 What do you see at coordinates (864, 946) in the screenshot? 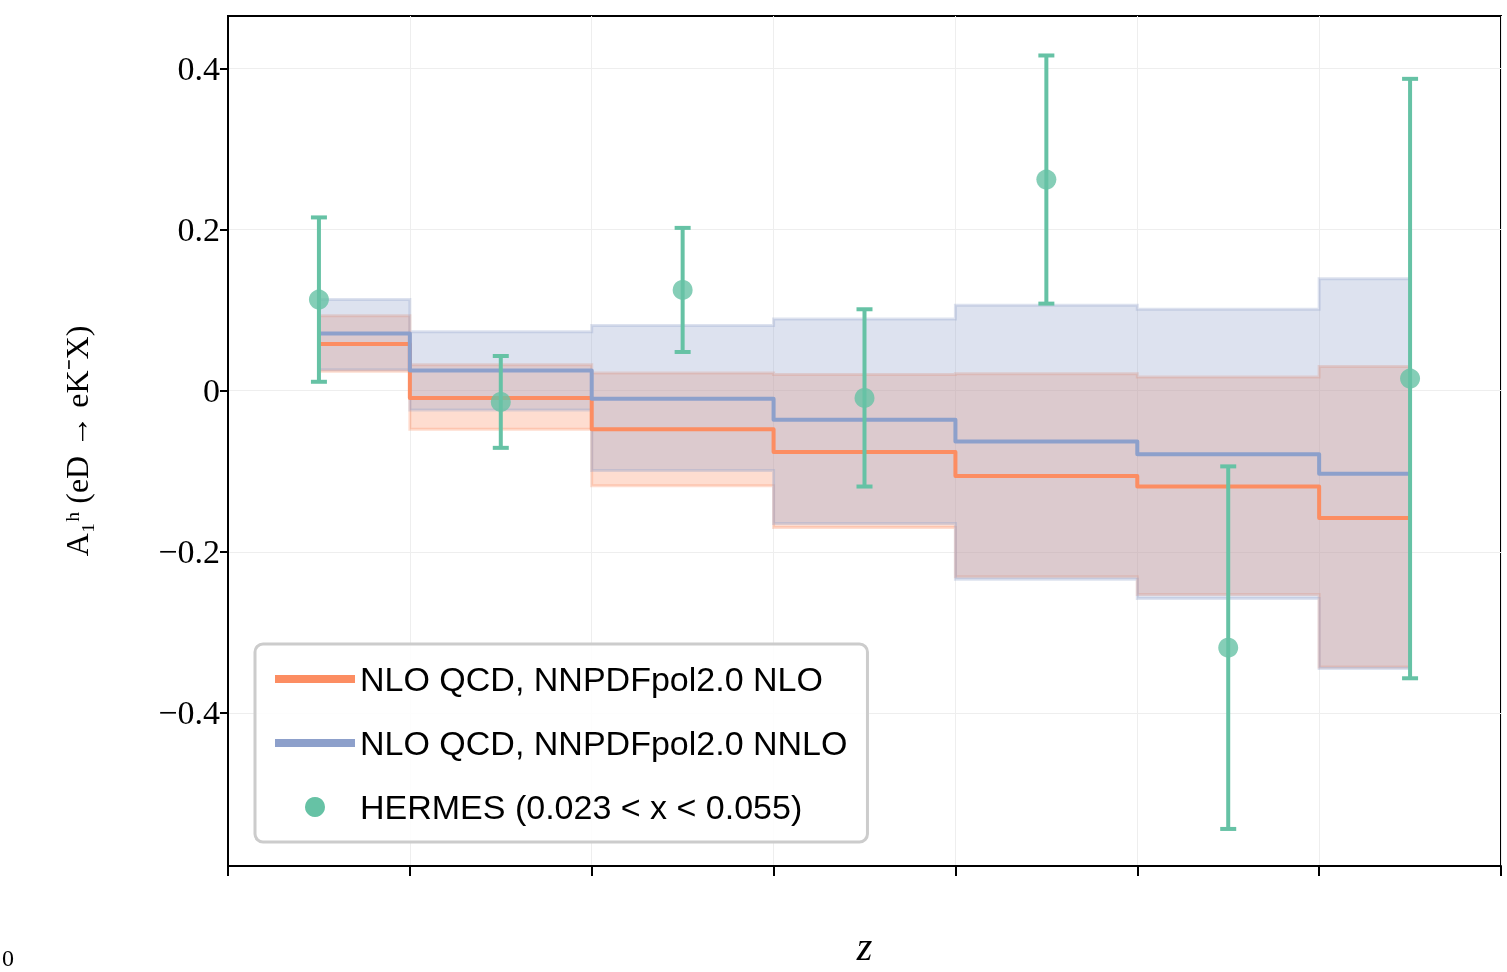
I see `x-axis-title: z` at bounding box center [864, 946].